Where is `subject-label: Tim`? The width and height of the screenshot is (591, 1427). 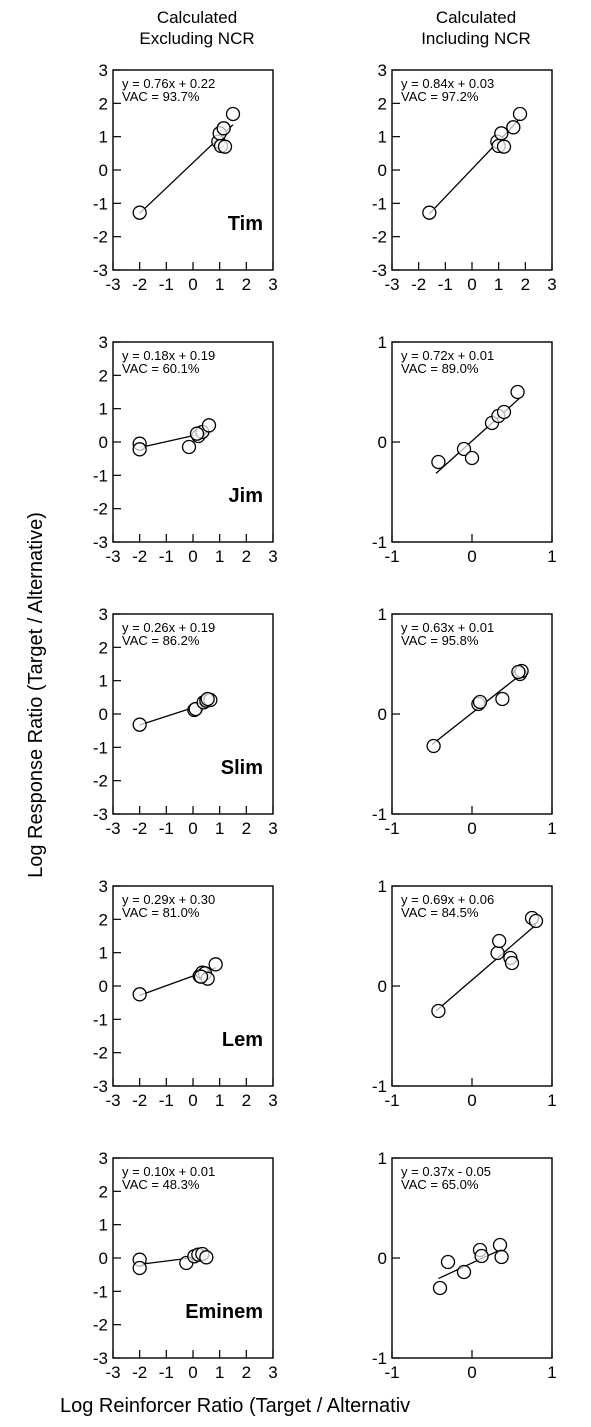 subject-label: Tim is located at coordinates (245, 224).